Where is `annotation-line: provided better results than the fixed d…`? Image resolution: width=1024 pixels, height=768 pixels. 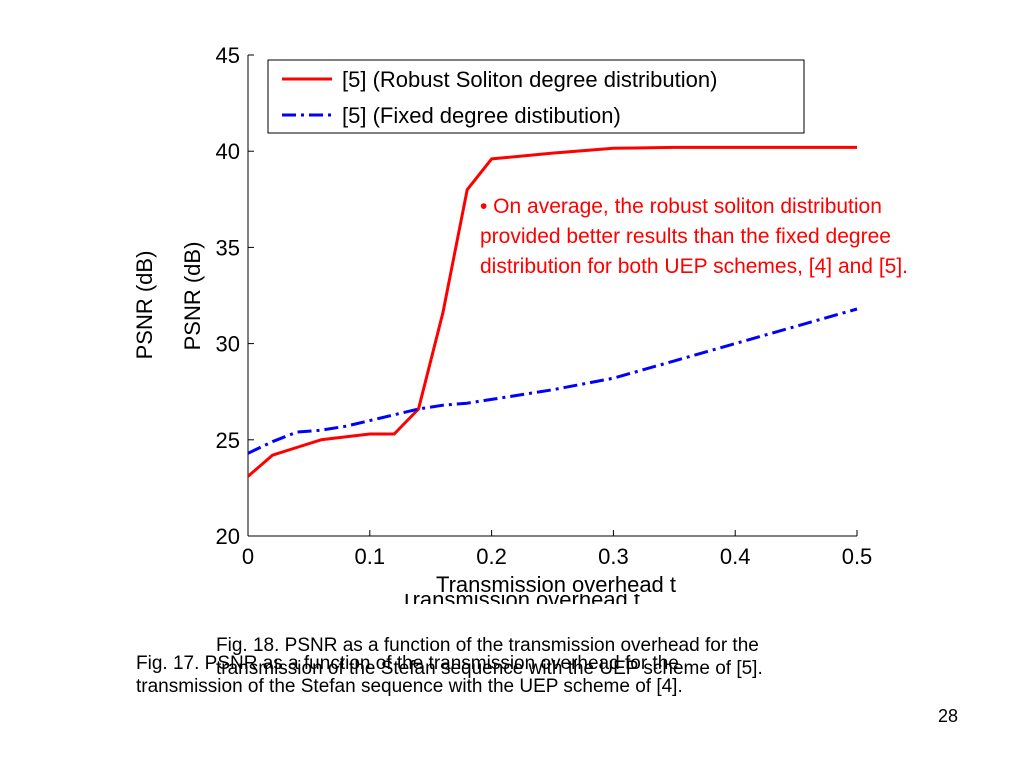 annotation-line: provided better results than the fixed d… is located at coordinates (685, 236).